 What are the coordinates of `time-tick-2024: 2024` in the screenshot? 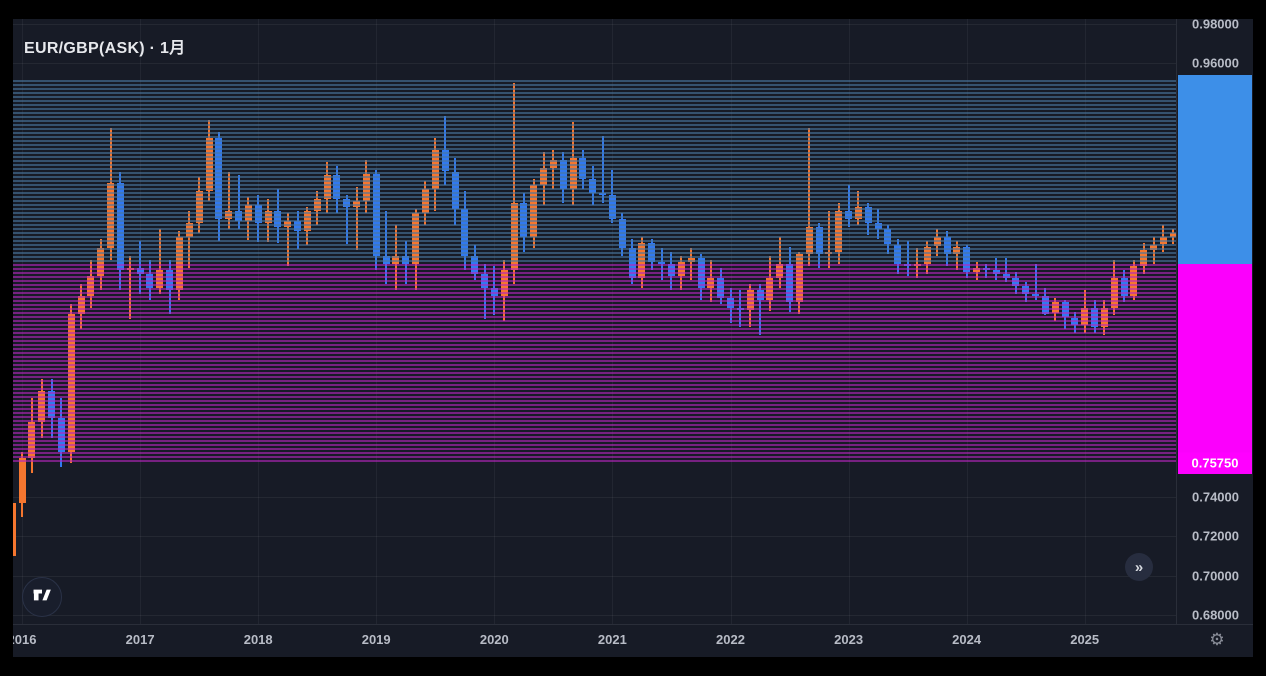 It's located at (967, 639).